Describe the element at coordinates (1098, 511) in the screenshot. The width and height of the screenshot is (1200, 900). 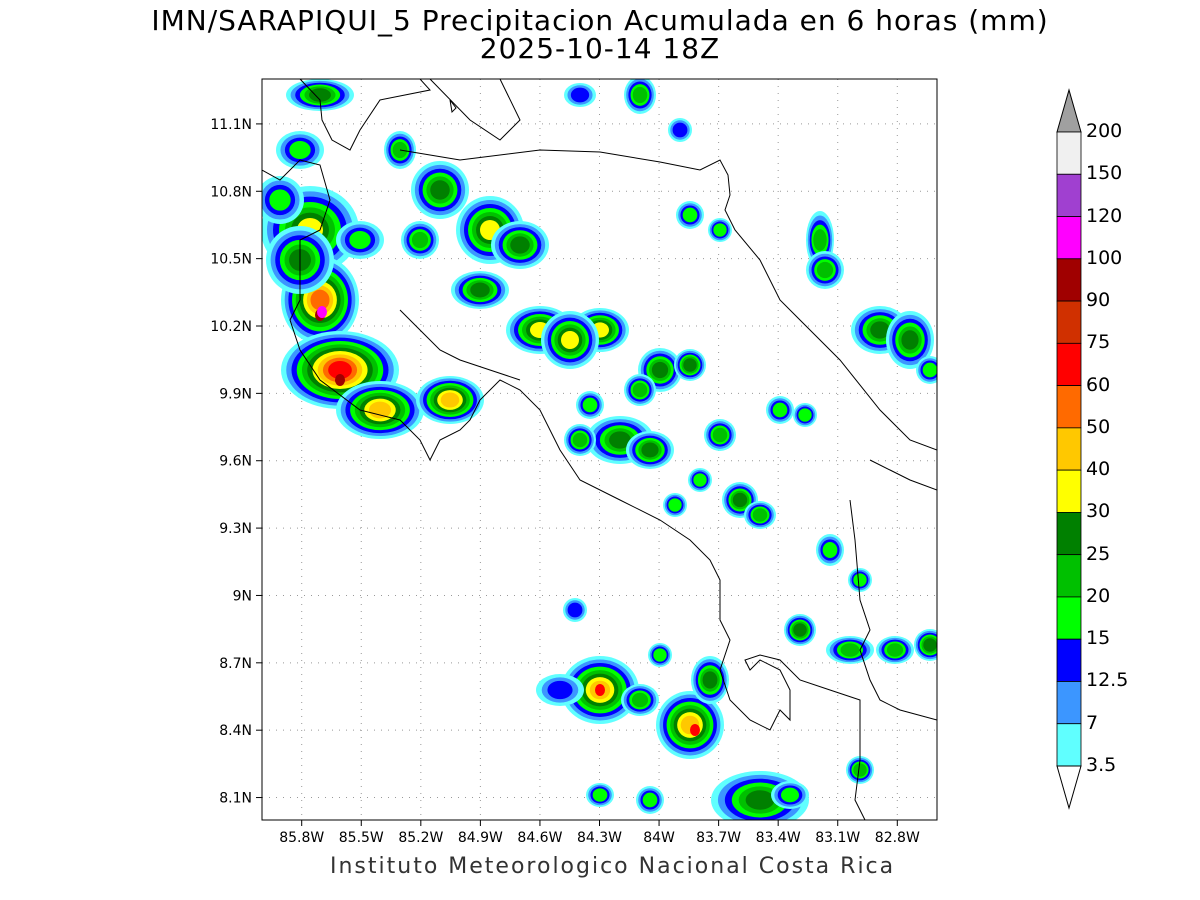
I see `colorbar-label: 30` at that location.